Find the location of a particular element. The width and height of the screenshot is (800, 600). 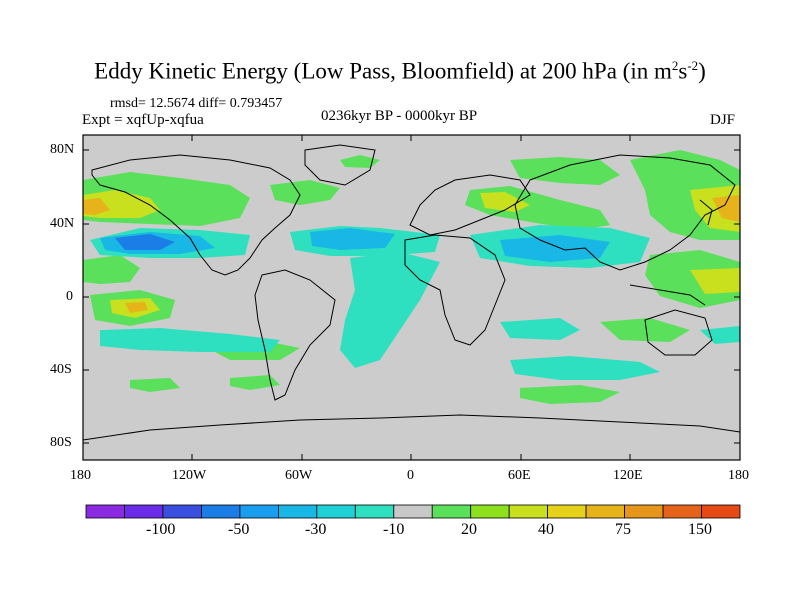

colorbar-label-m50: -50 is located at coordinates (239, 529).